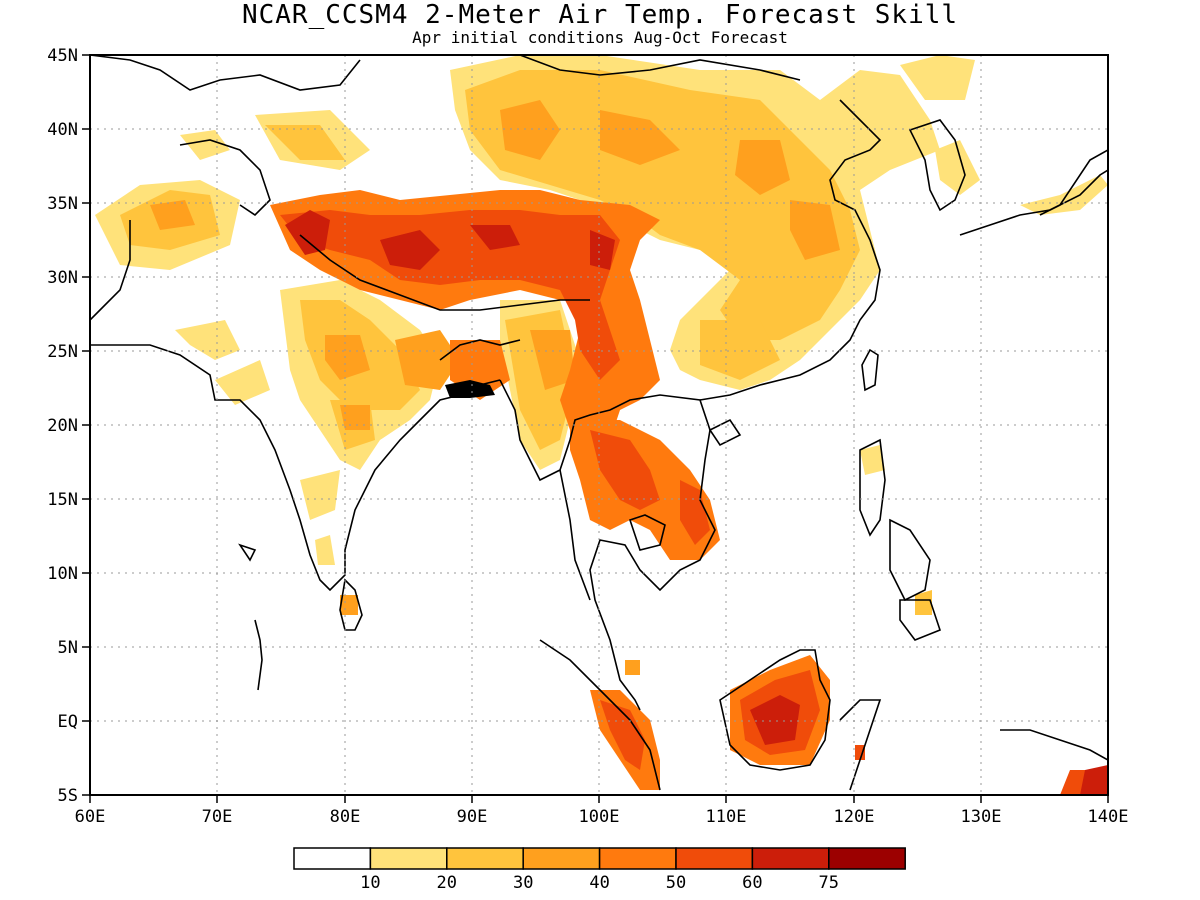  Describe the element at coordinates (62, 500) in the screenshot. I see `y-tick-label: 15N` at that location.